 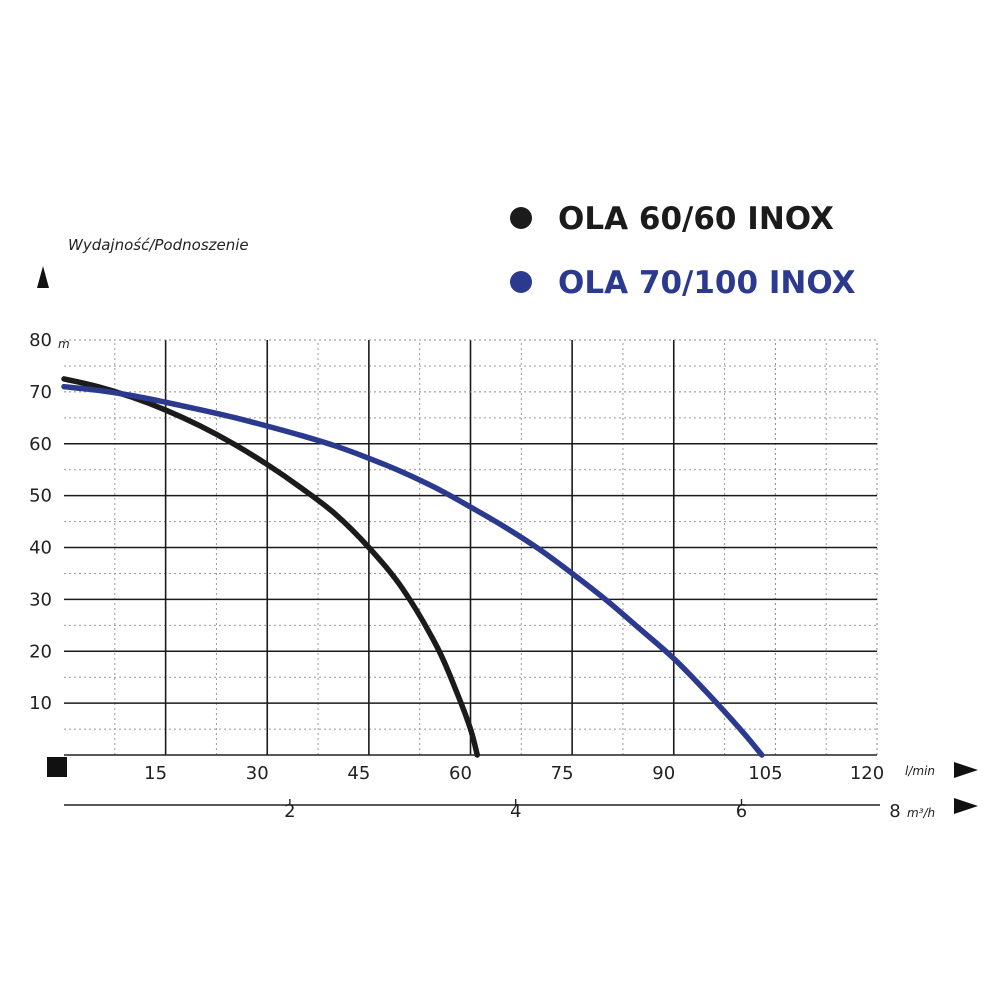 What do you see at coordinates (57, 767) in the screenshot?
I see `origin-square-marker` at bounding box center [57, 767].